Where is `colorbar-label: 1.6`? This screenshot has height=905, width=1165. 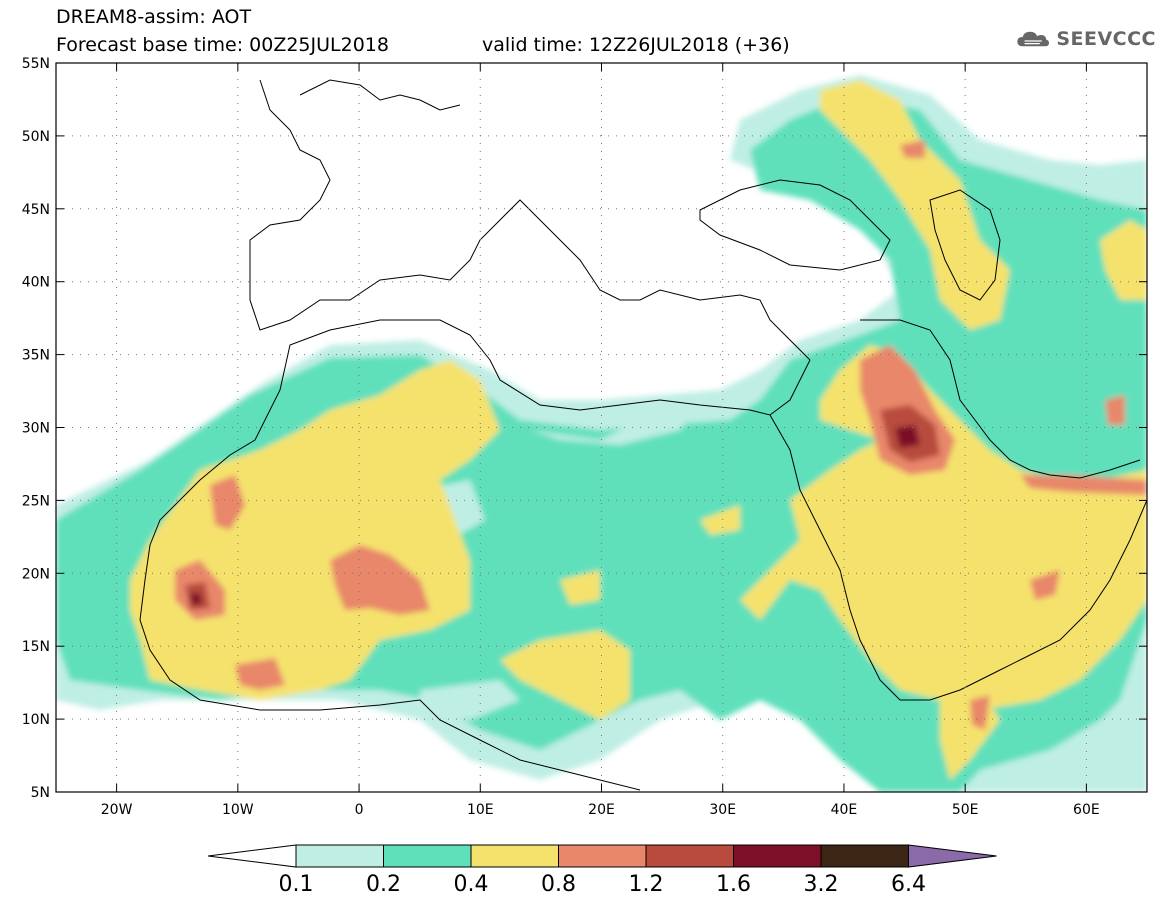 colorbar-label: 1.6 is located at coordinates (733, 884).